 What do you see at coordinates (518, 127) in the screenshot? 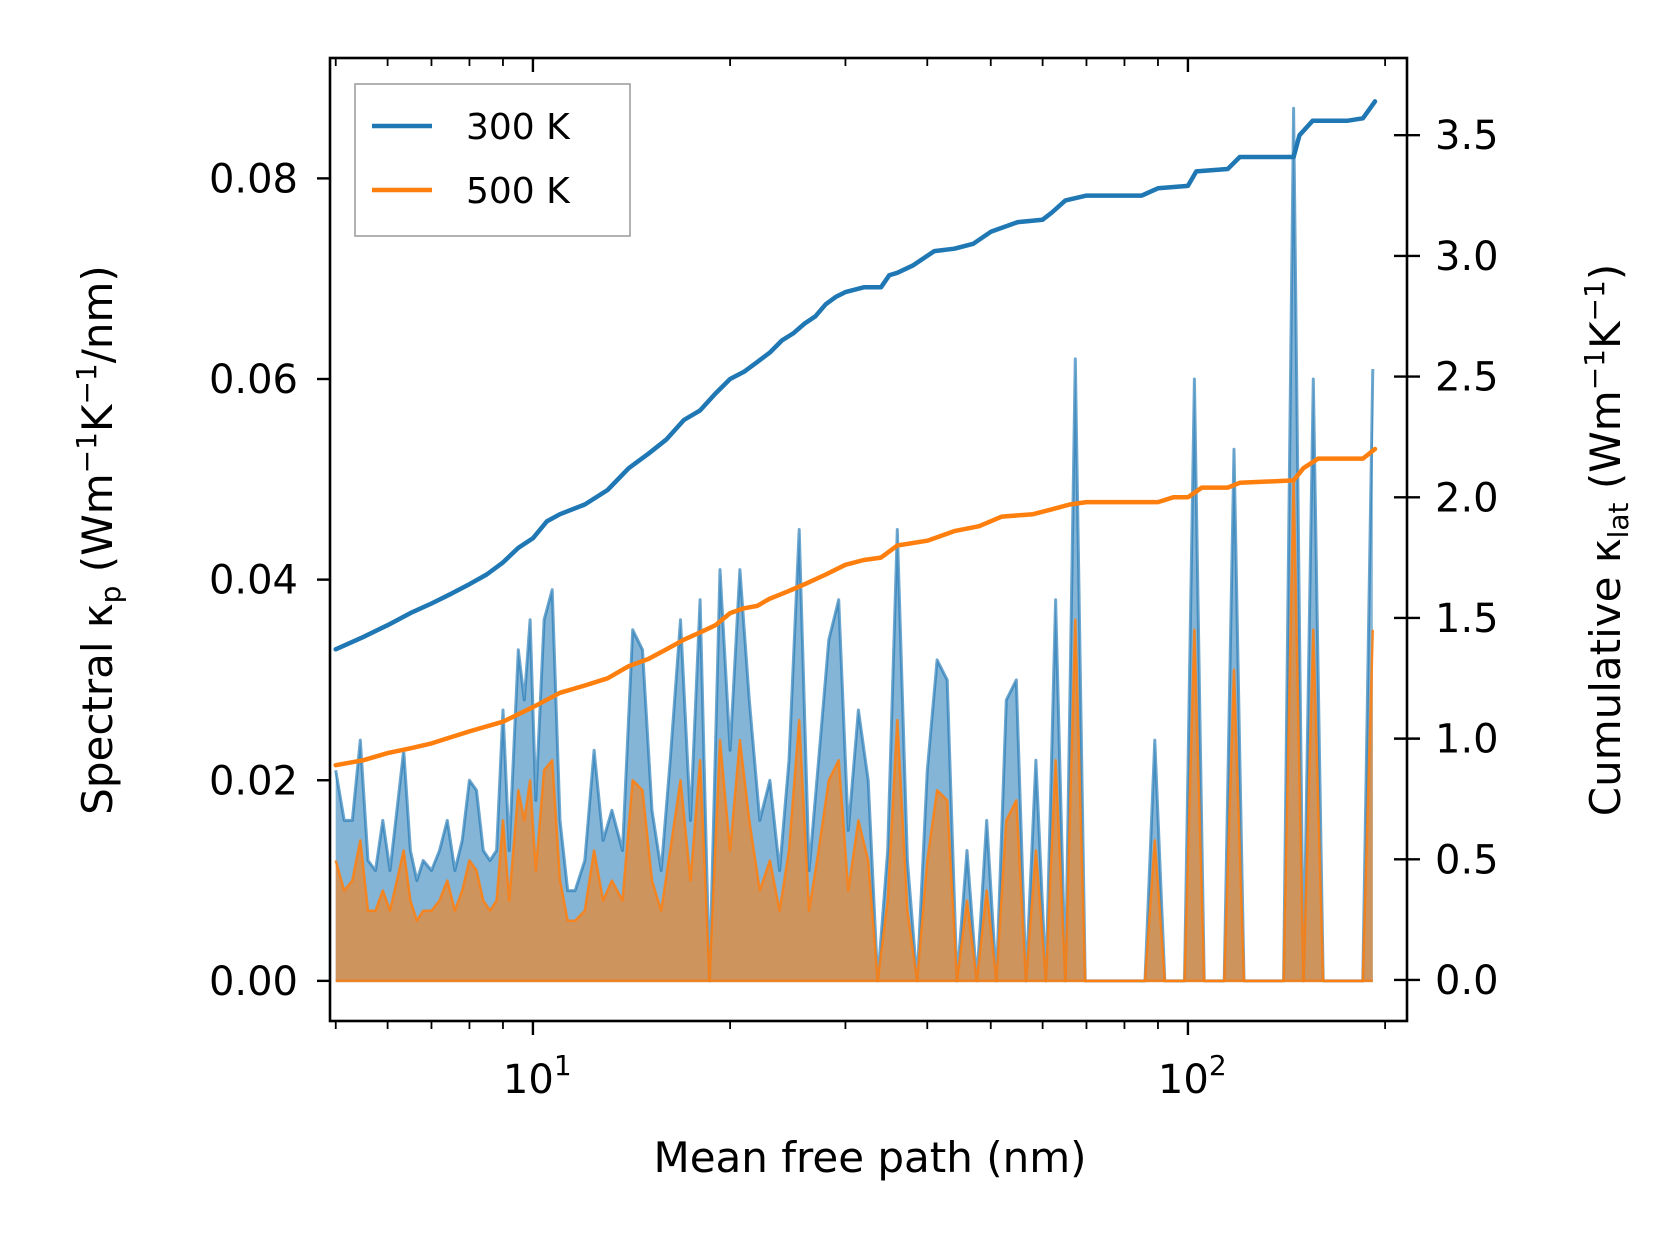
I see `legend-label-300k: 300 K` at bounding box center [518, 127].